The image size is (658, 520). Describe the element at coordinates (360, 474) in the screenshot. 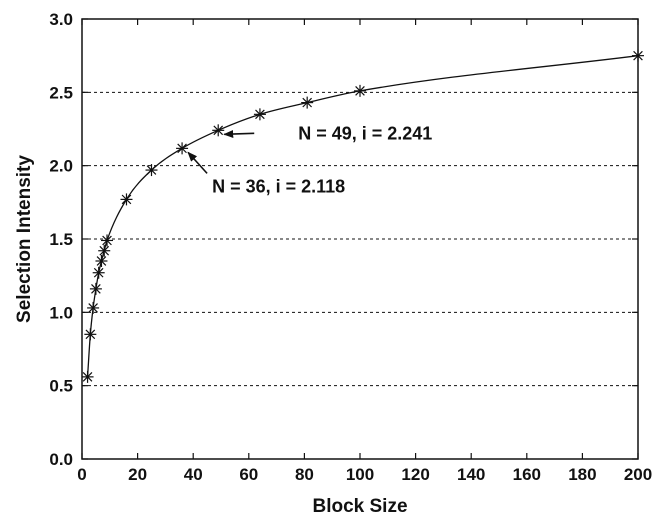

I see `x-tick-label: 100` at that location.